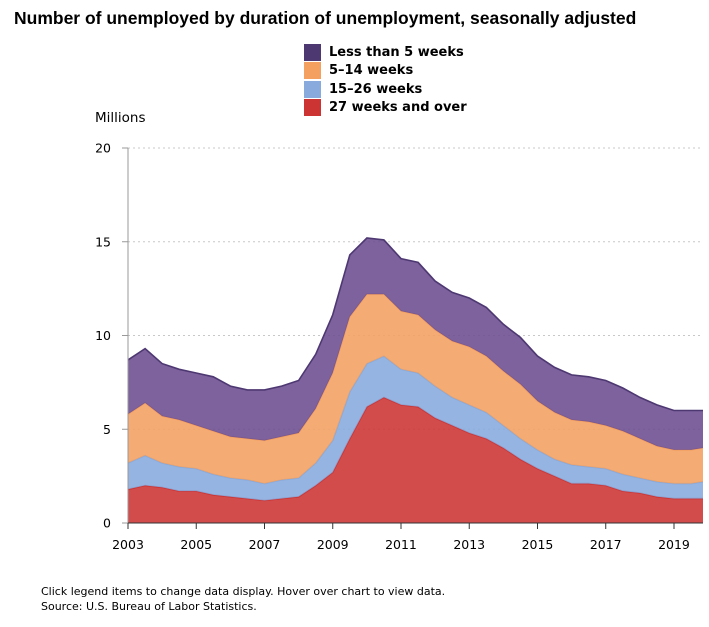 This screenshot has height=627, width=709. What do you see at coordinates (376, 89) in the screenshot?
I see `legend-label: 15–26 weeks` at bounding box center [376, 89].